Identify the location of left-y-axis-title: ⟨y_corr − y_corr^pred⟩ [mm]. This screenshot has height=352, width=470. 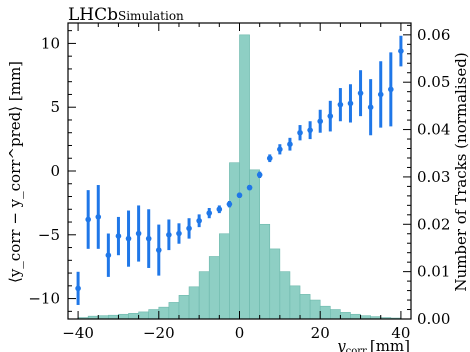
(15, 172).